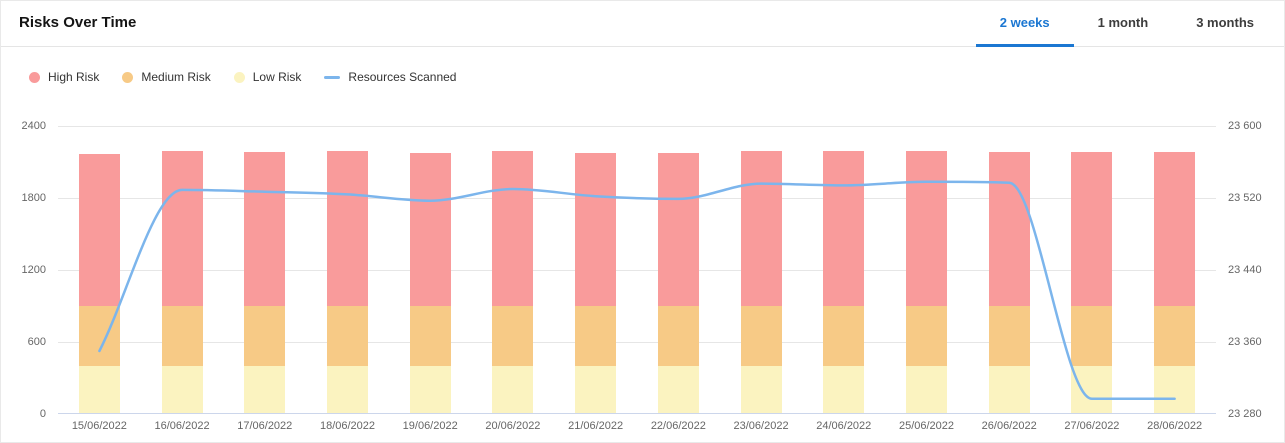 This screenshot has height=443, width=1285. What do you see at coordinates (78, 22) in the screenshot?
I see `page-title: Risks Over Time` at bounding box center [78, 22].